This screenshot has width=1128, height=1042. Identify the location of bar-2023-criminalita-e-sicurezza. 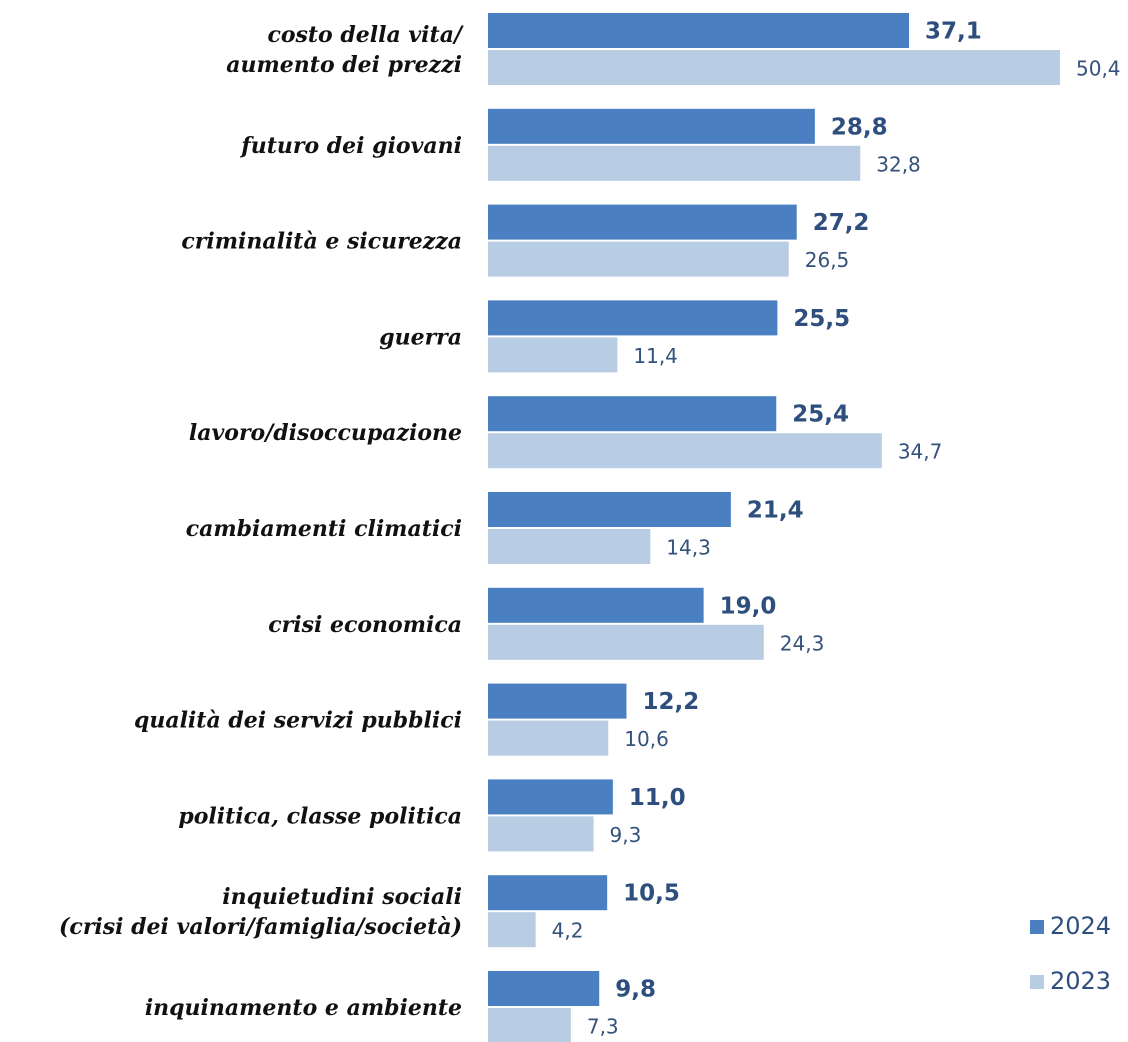
(638, 259).